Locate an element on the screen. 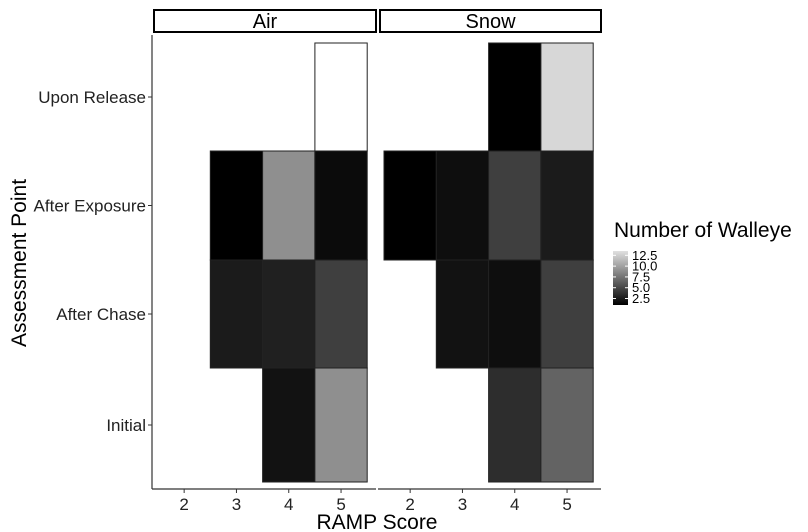 The height and width of the screenshot is (532, 808). facet-strip-air is located at coordinates (265, 21).